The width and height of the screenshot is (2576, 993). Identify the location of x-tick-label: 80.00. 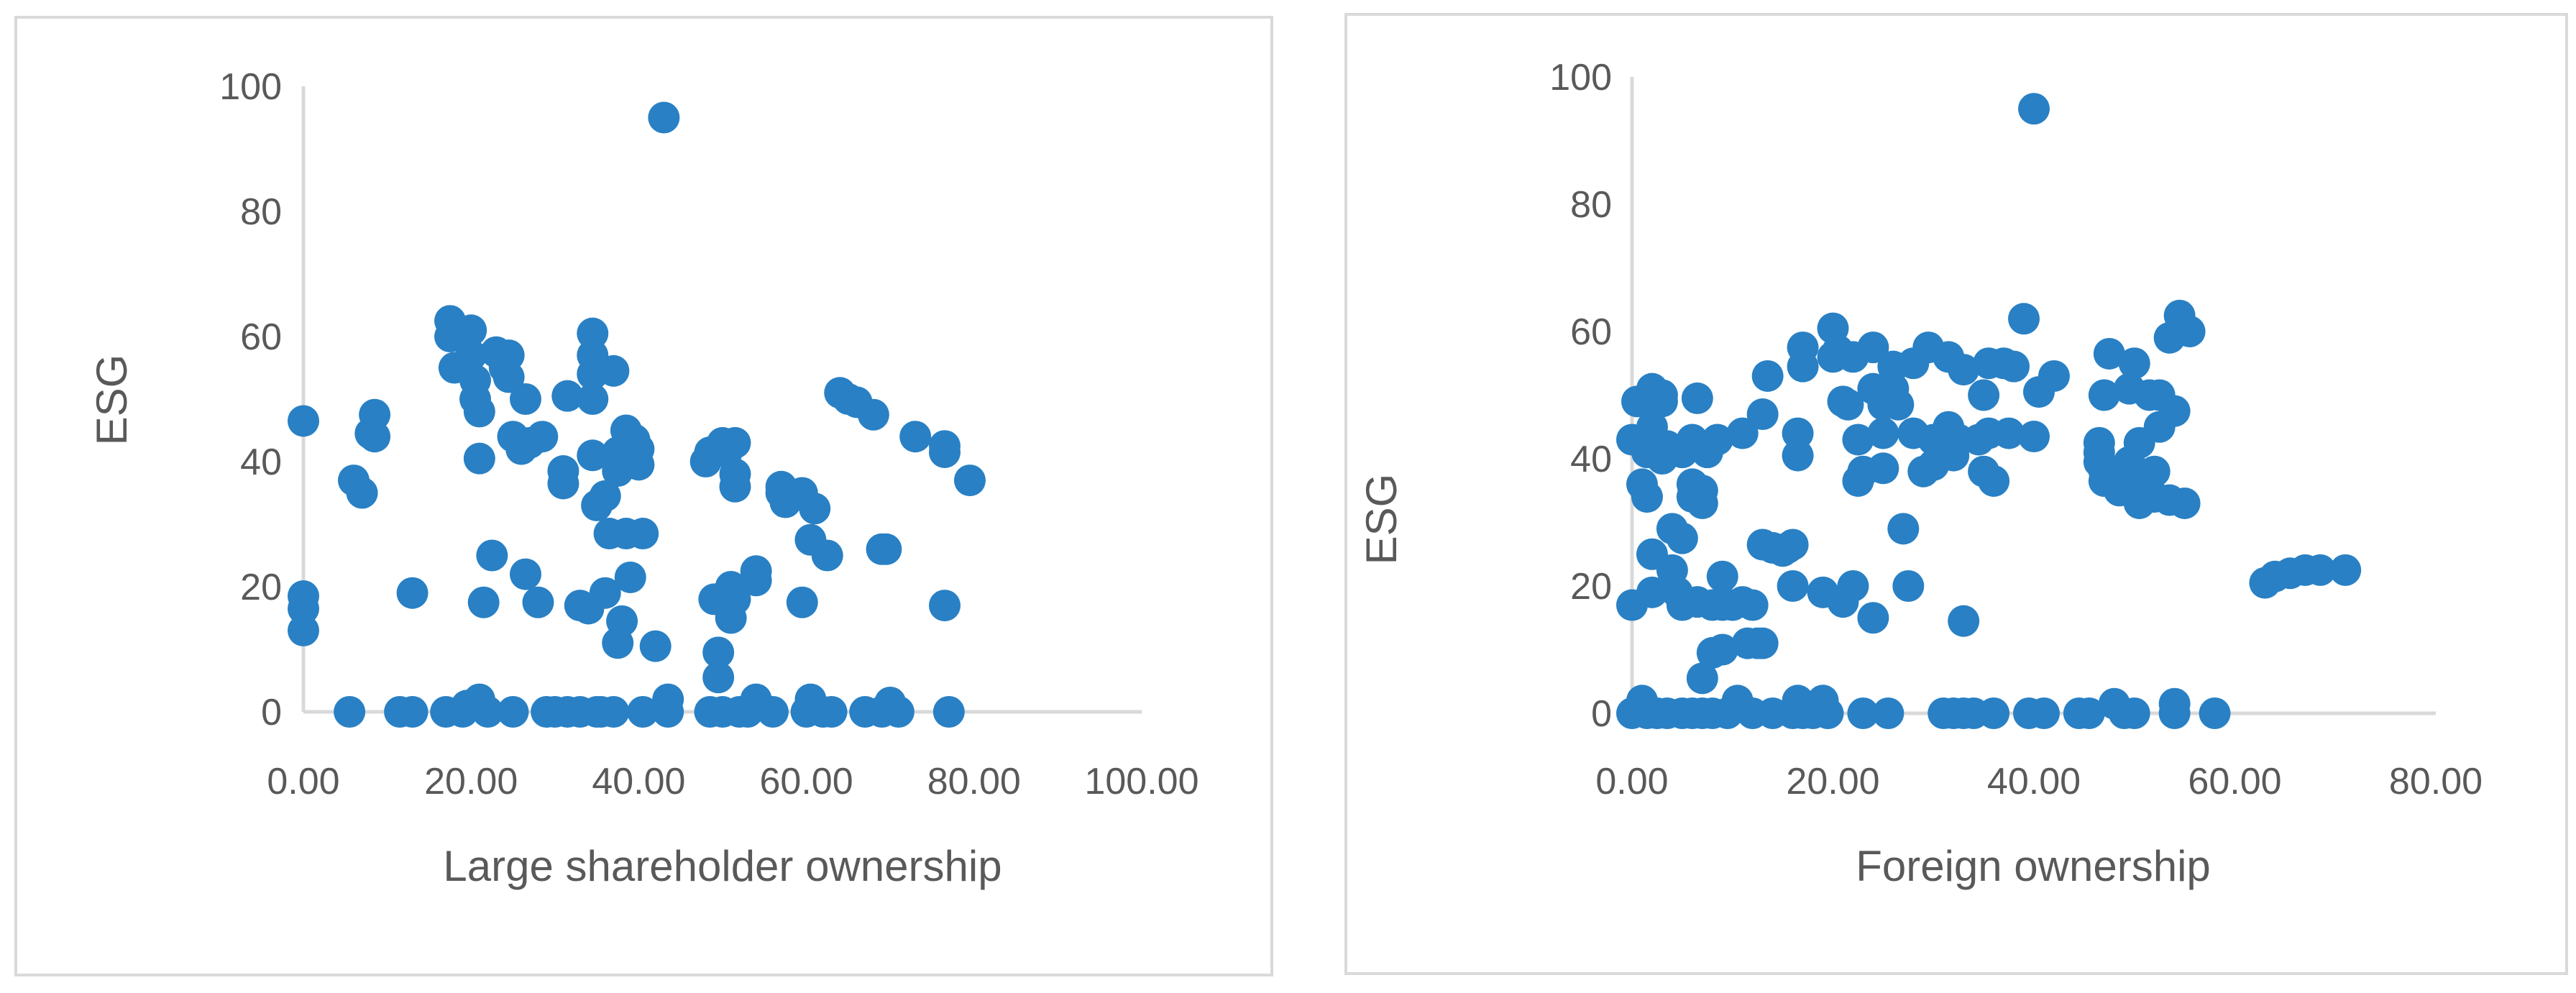
(974, 782).